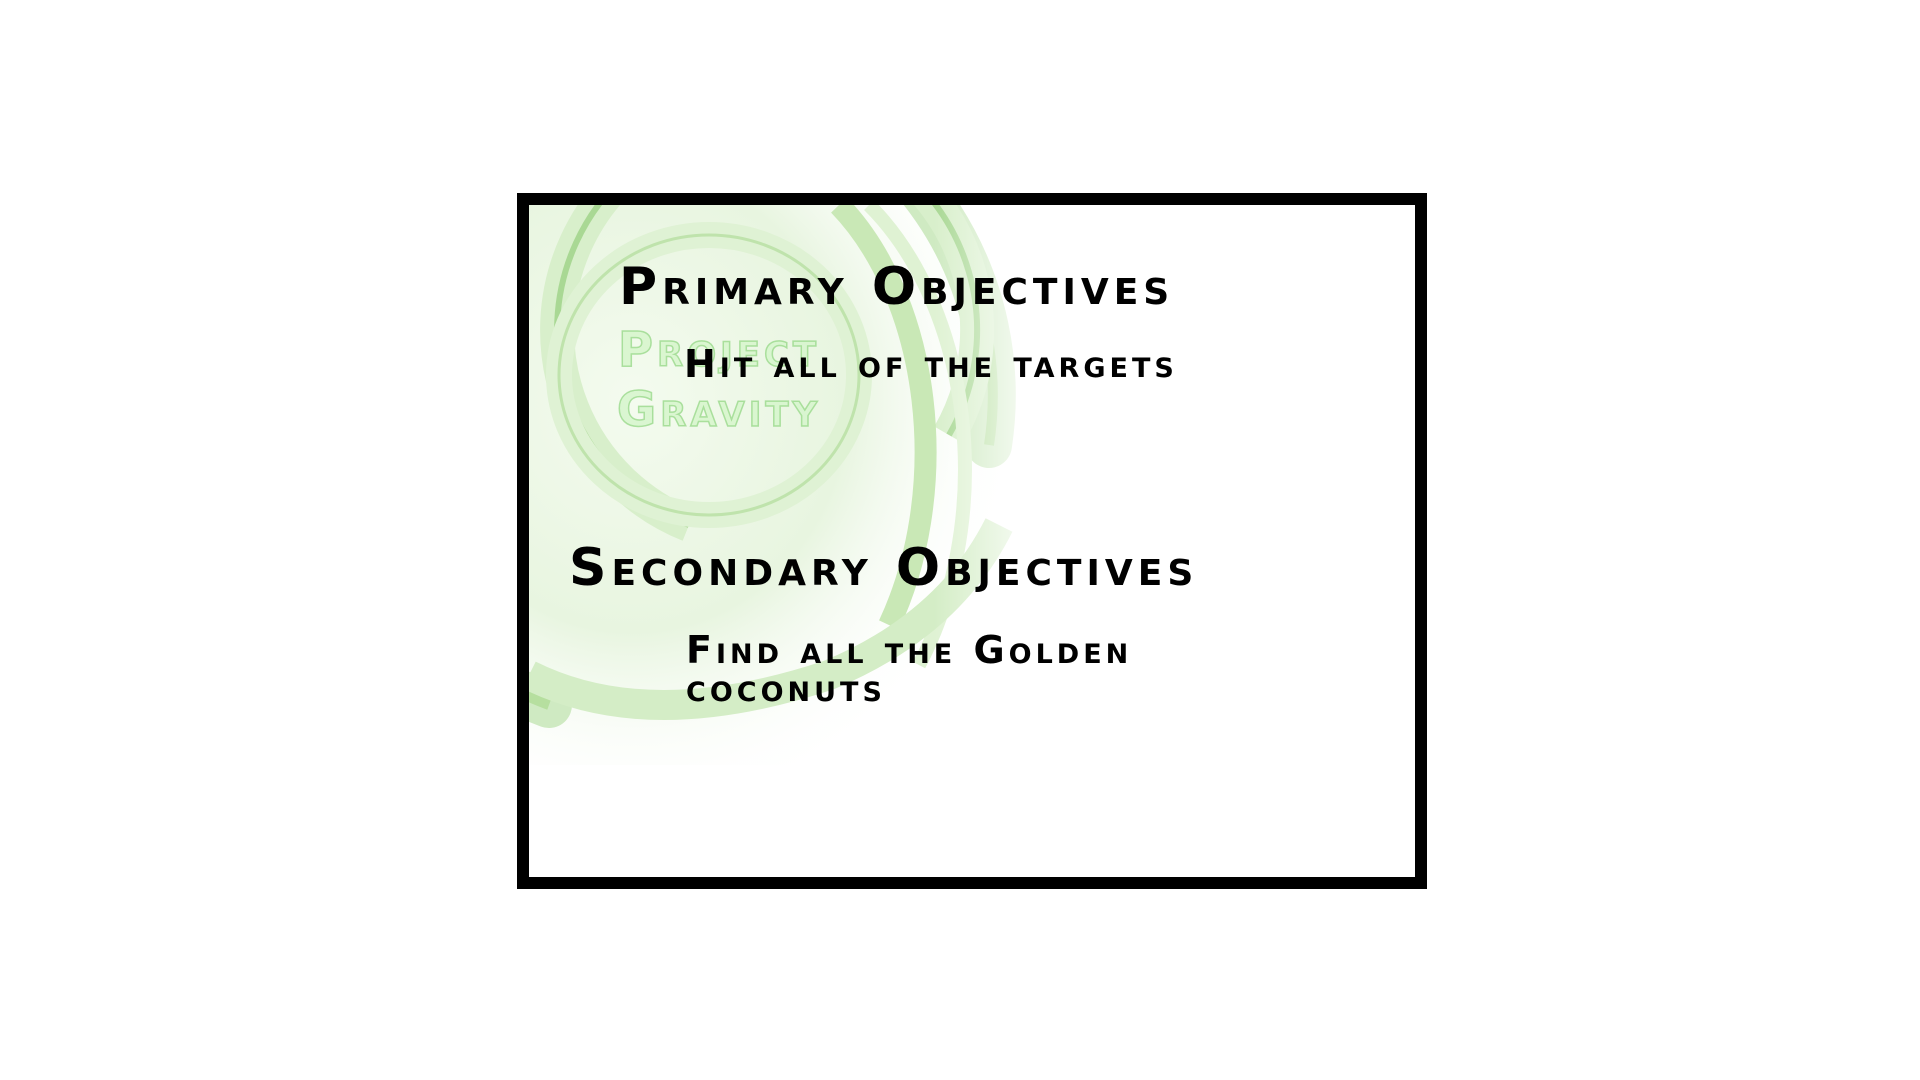 The width and height of the screenshot is (1920, 1080). What do you see at coordinates (719, 350) in the screenshot?
I see `logo-line-1: Project` at bounding box center [719, 350].